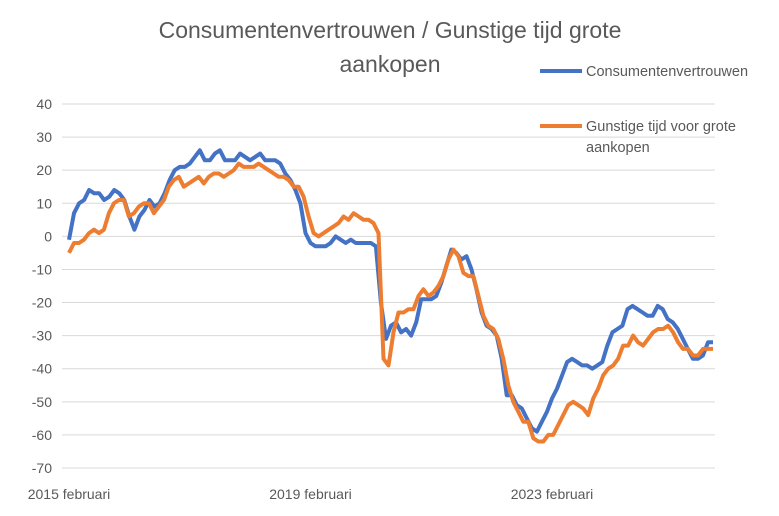  What do you see at coordinates (661, 127) in the screenshot?
I see `legend-label-gunstige-tijd-line-1: Gunstige tijd voor grote` at bounding box center [661, 127].